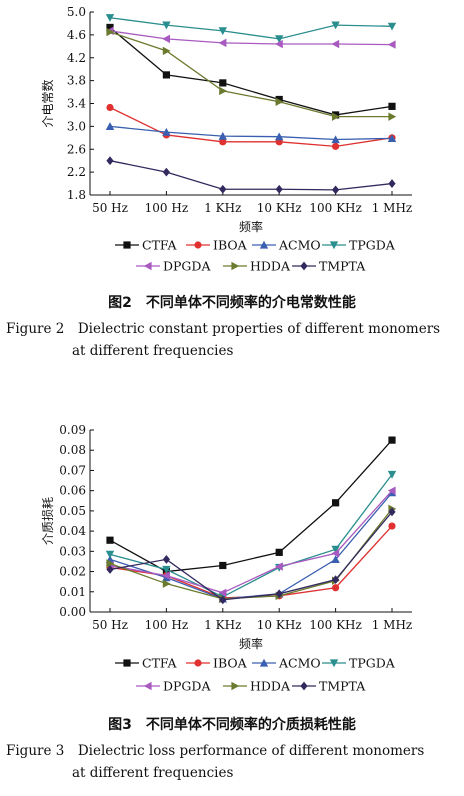 The height and width of the screenshot is (796, 464). Describe the element at coordinates (72, 592) in the screenshot. I see `y-tick-label: 0.01` at that location.